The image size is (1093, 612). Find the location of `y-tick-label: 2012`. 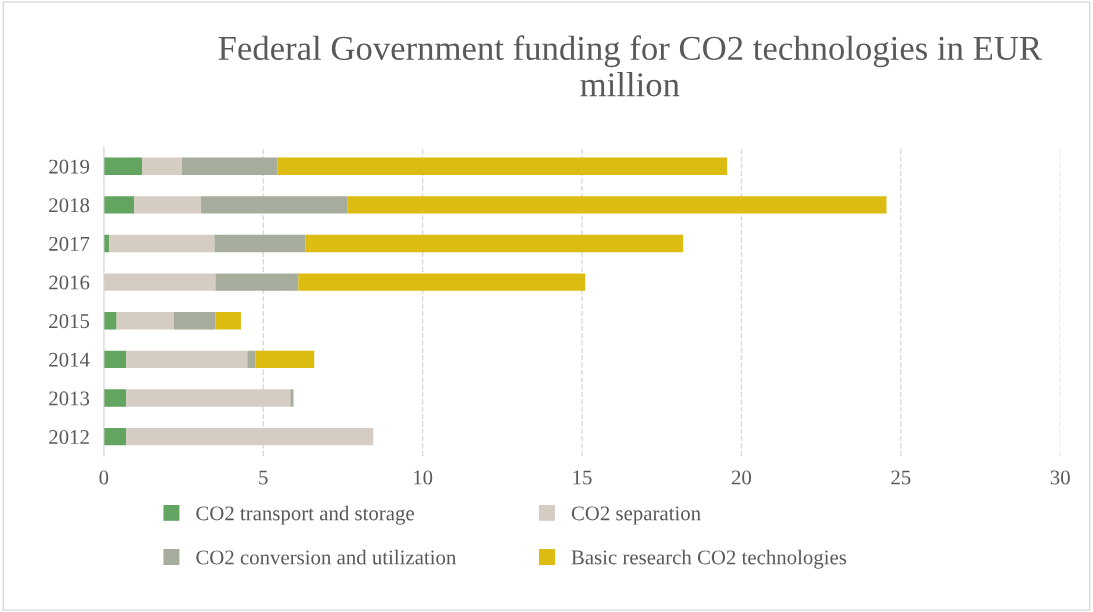

y-tick-label: 2012 is located at coordinates (69, 437).